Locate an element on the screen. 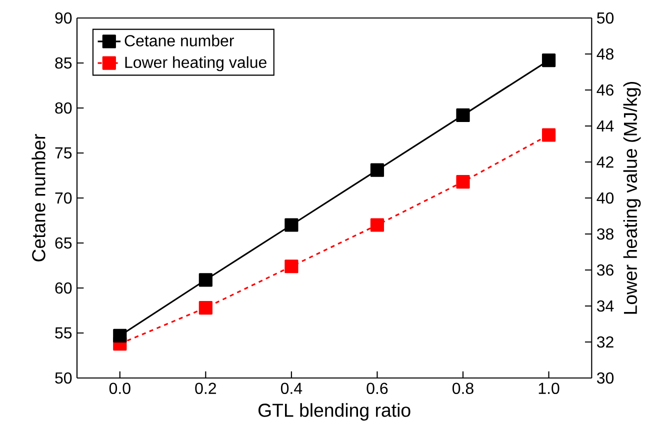 Image resolution: width=665 pixels, height=441 pixels. y2-tick-label: 40 is located at coordinates (605, 198).